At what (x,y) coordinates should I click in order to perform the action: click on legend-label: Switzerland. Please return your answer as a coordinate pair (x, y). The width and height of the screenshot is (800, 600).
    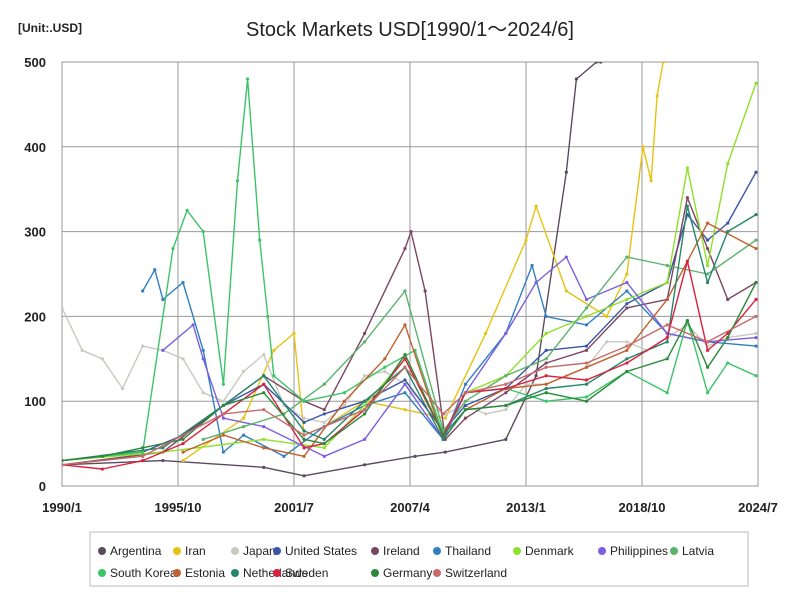
    Looking at the image, I should click on (476, 573).